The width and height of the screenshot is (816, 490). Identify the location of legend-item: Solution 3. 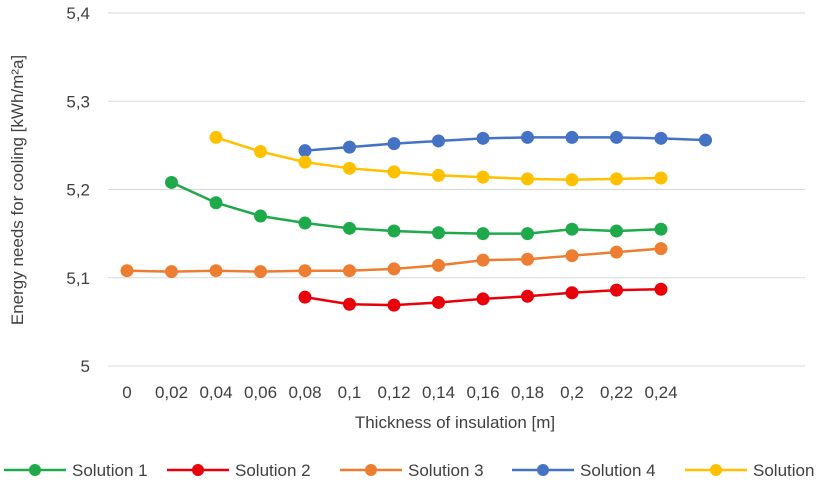
(412, 470).